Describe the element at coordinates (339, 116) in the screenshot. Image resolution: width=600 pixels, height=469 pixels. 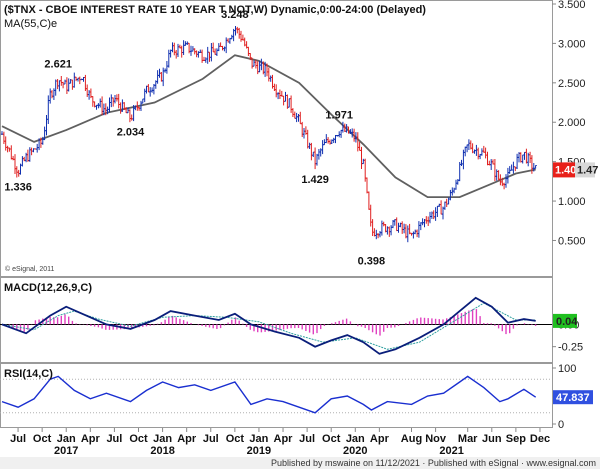
I see `price-annotation: 1.971` at that location.